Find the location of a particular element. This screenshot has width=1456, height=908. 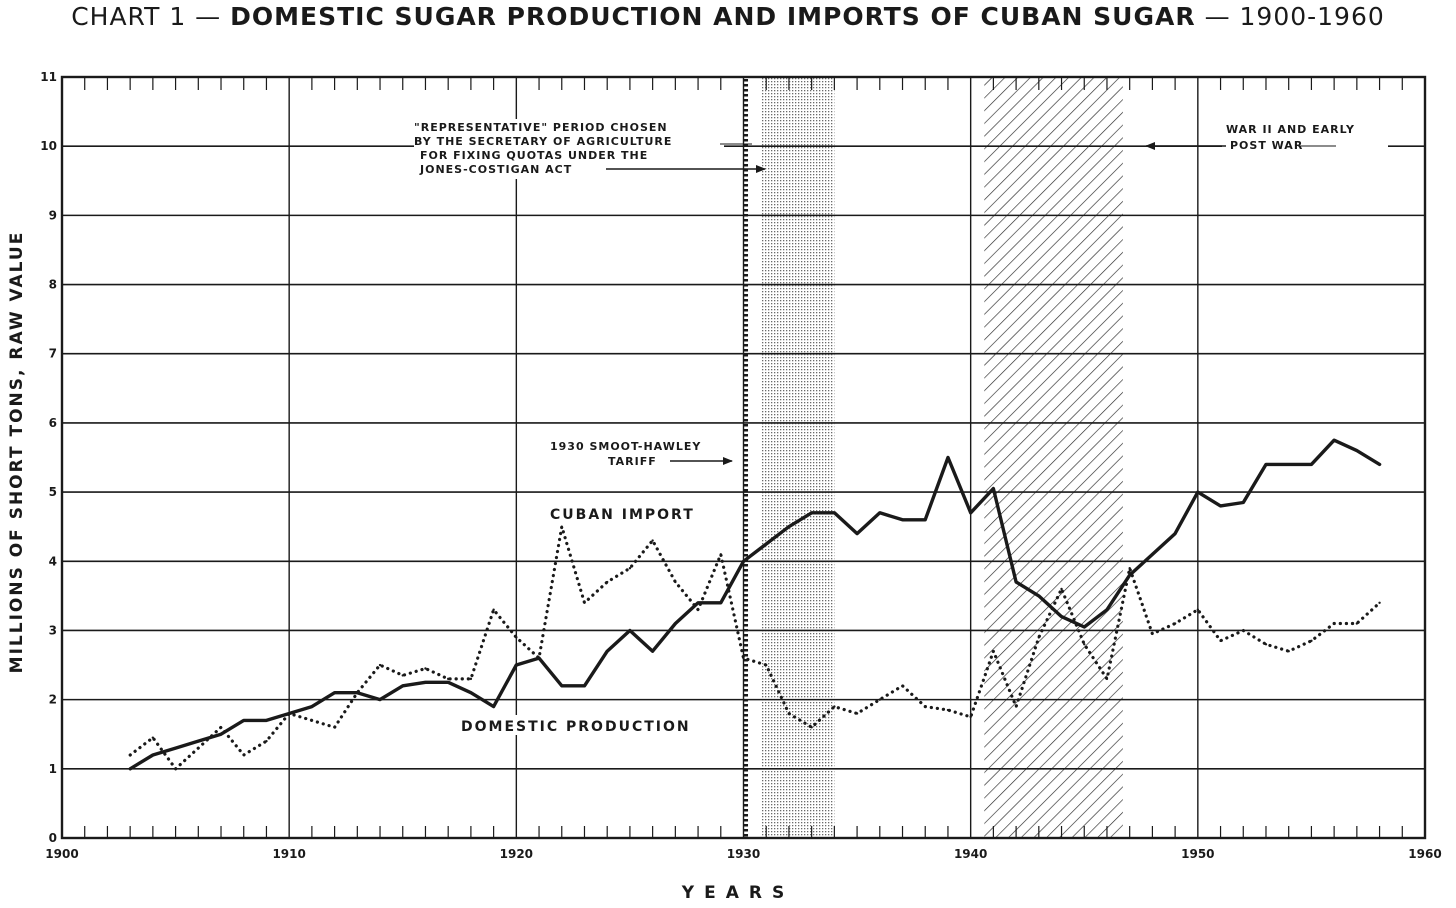

data-point-cuban-import-1941 is located at coordinates (993, 488).